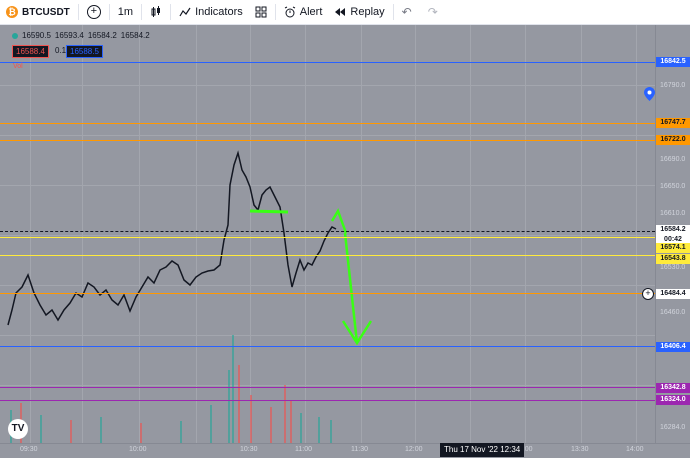 The height and width of the screenshot is (458, 690). What do you see at coordinates (15, 35) in the screenshot?
I see `status-dot` at bounding box center [15, 35].